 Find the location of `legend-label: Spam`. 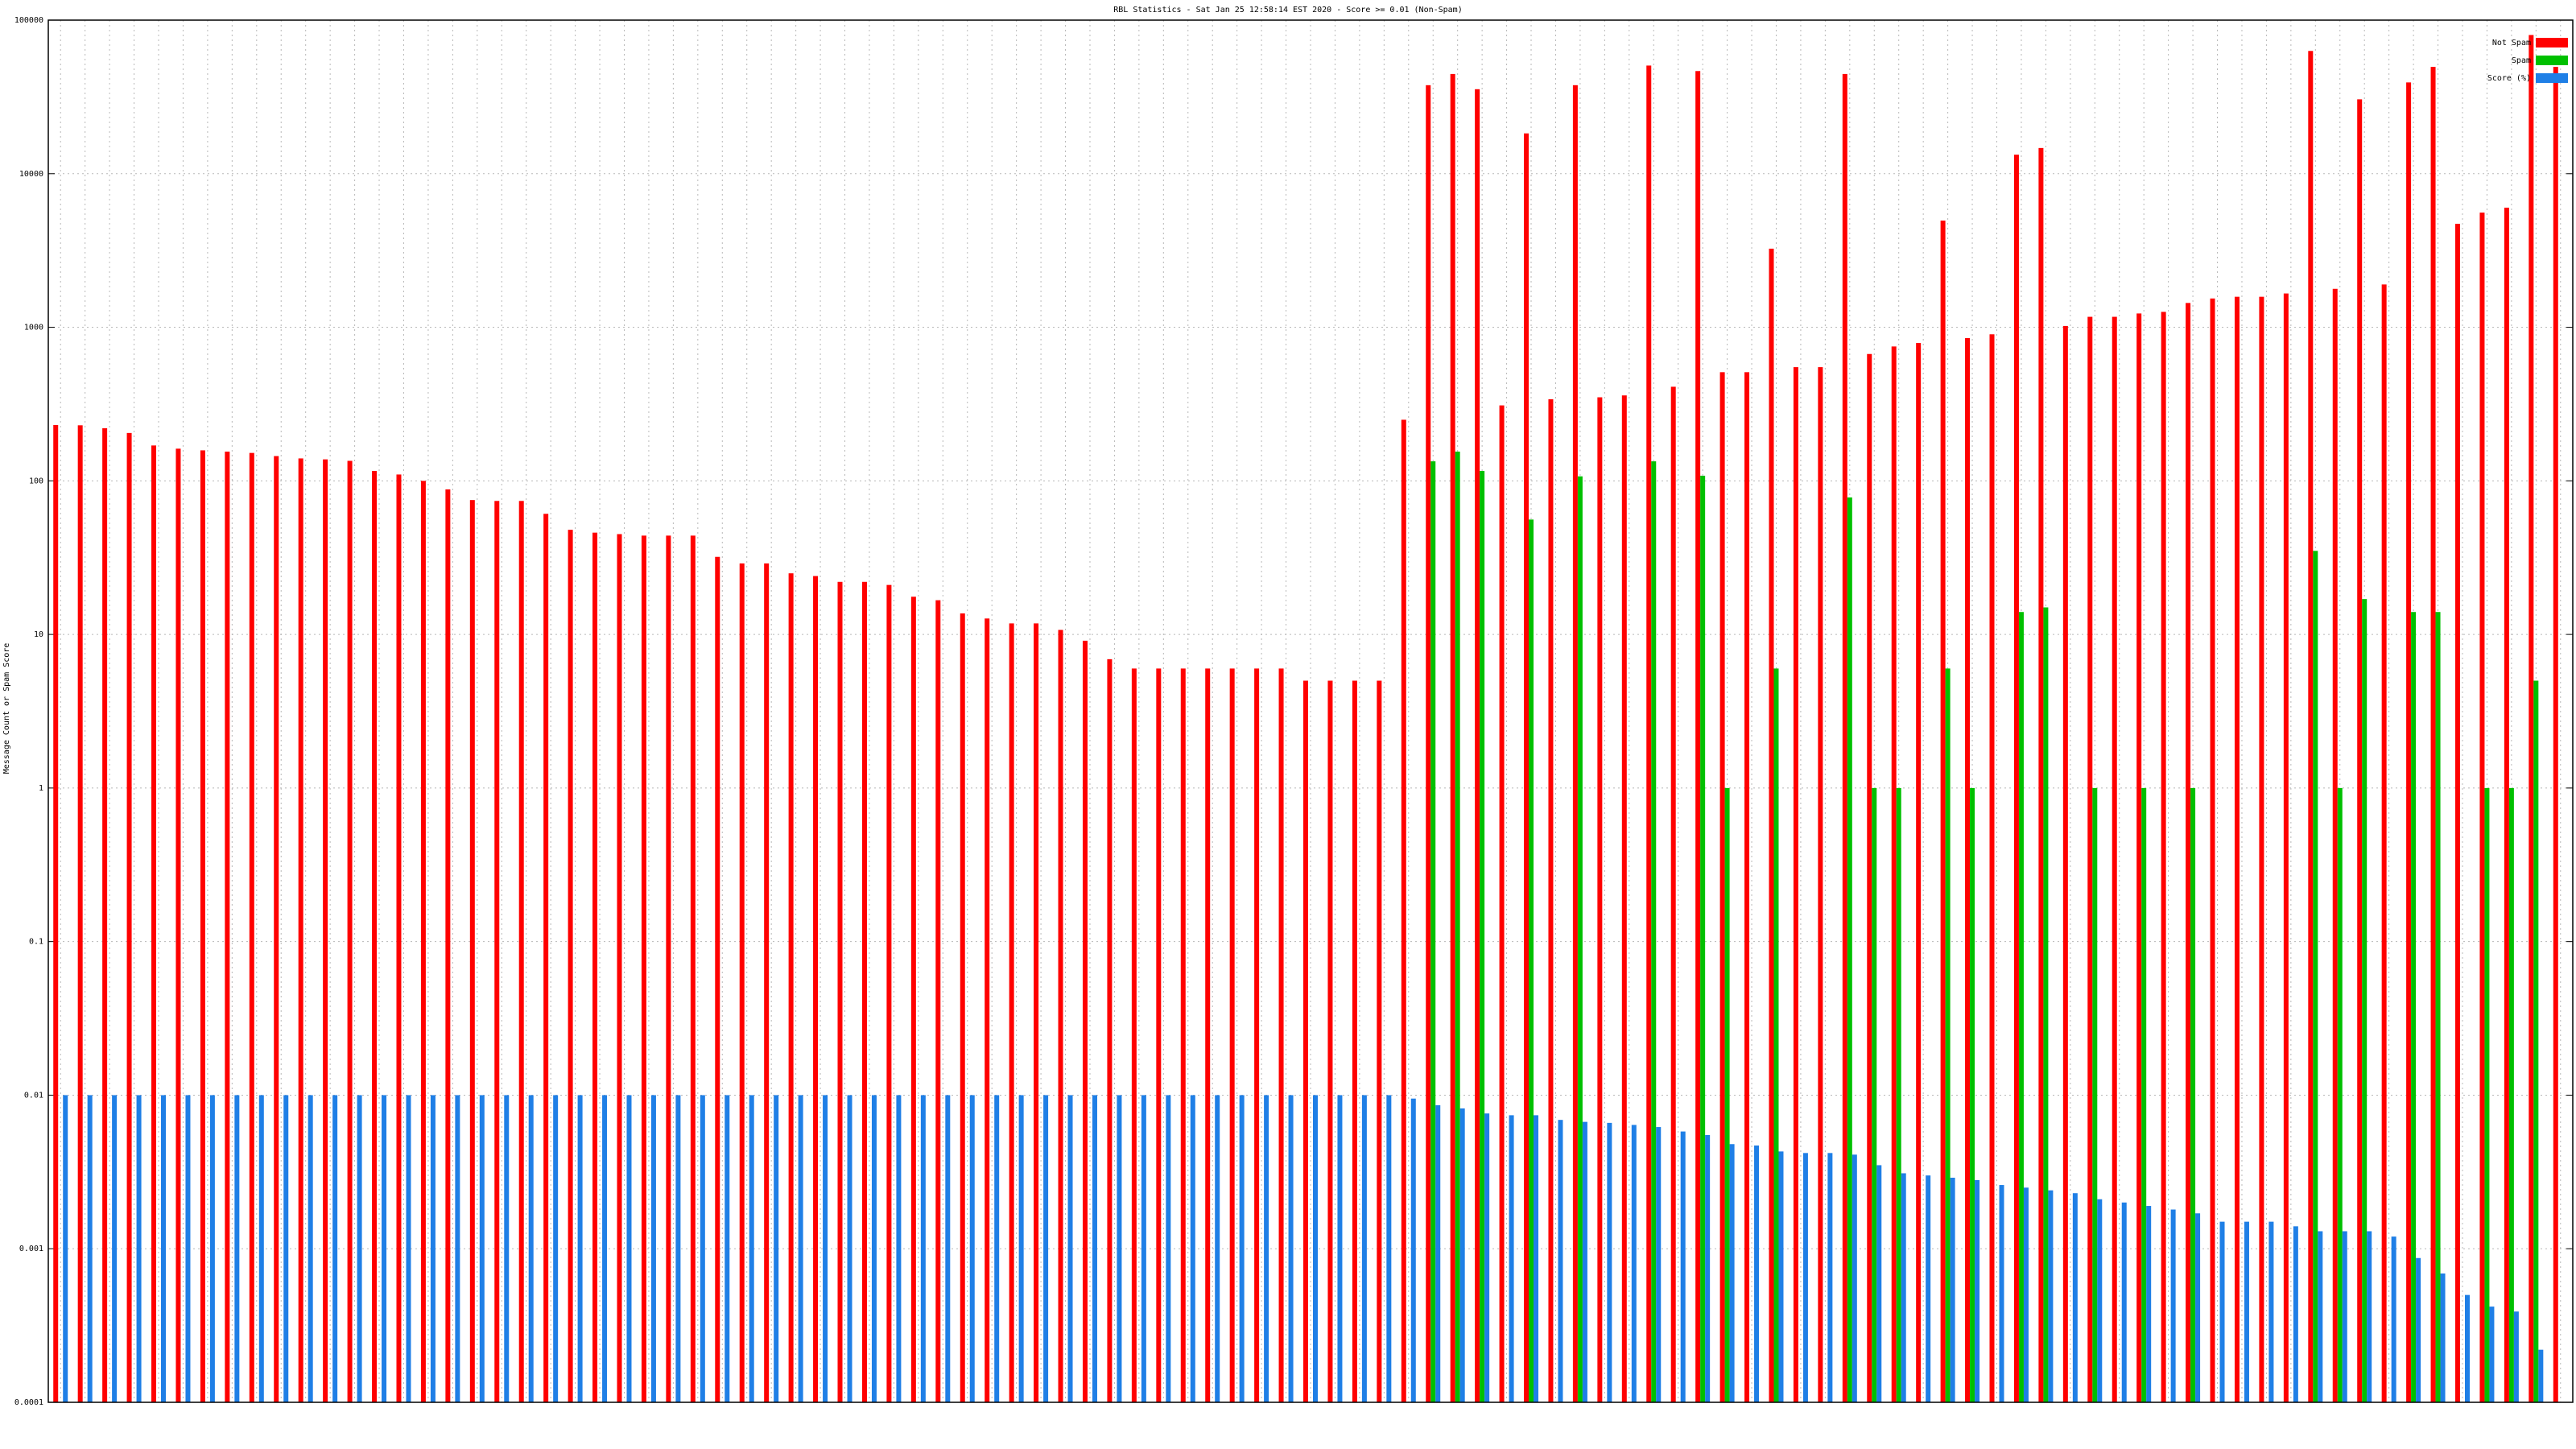

legend-label: Spam is located at coordinates (2521, 60).